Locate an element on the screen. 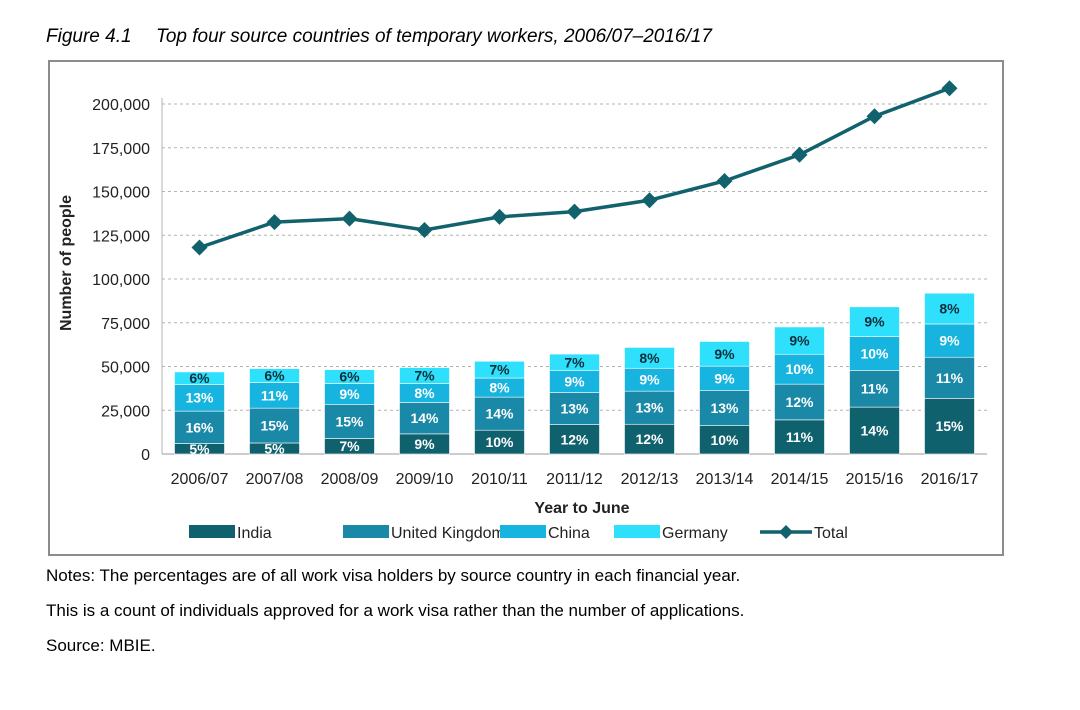 This screenshot has height=710, width=1080. x-tick-label: 2007/08 is located at coordinates (275, 479).